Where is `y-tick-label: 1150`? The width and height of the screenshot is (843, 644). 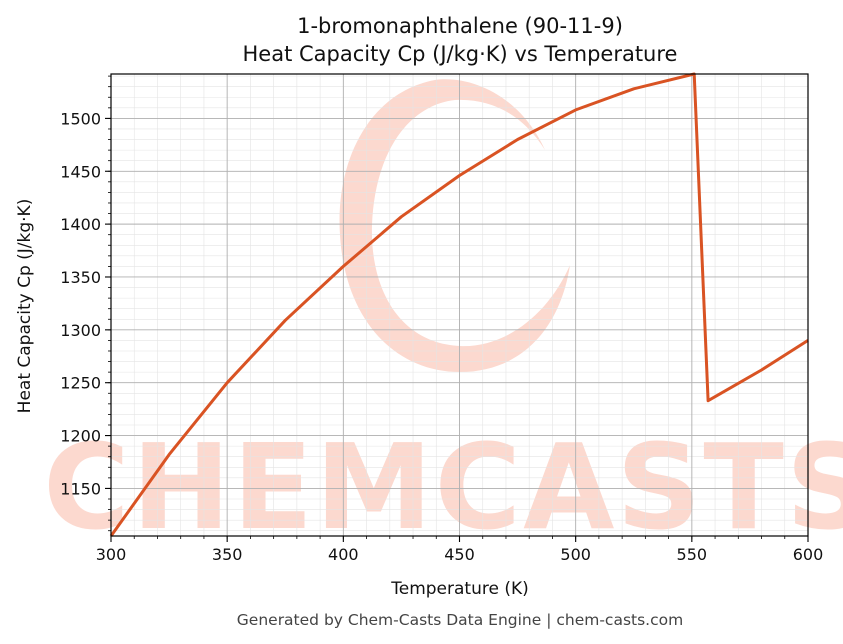 y-tick-label: 1150 is located at coordinates (80, 488).